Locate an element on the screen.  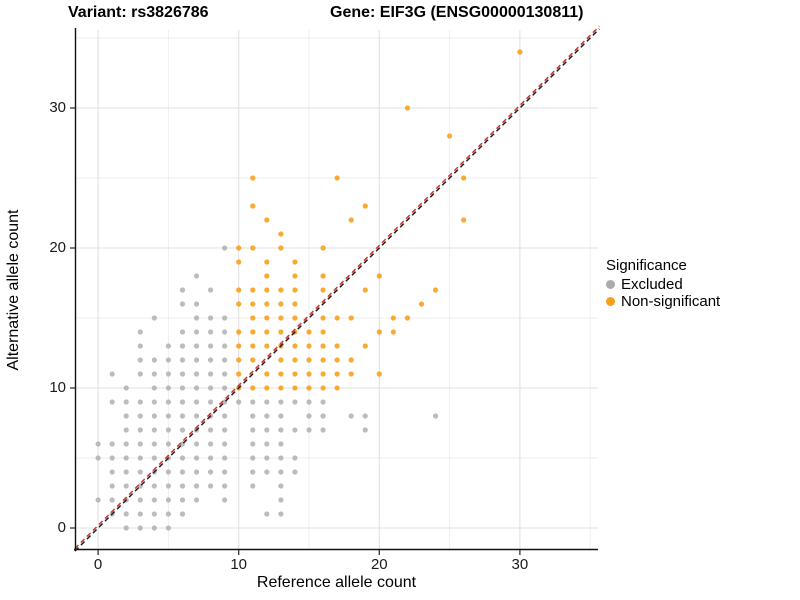
legend-key-dot-icon is located at coordinates (610, 284).